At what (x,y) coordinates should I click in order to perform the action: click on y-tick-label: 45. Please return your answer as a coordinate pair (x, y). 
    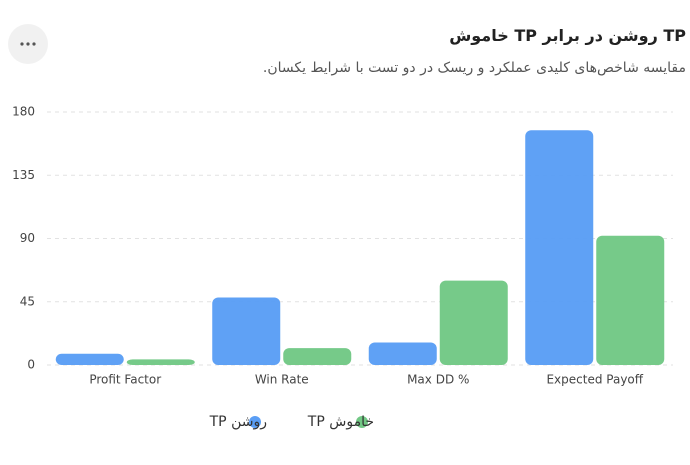
    Looking at the image, I should click on (27, 301).